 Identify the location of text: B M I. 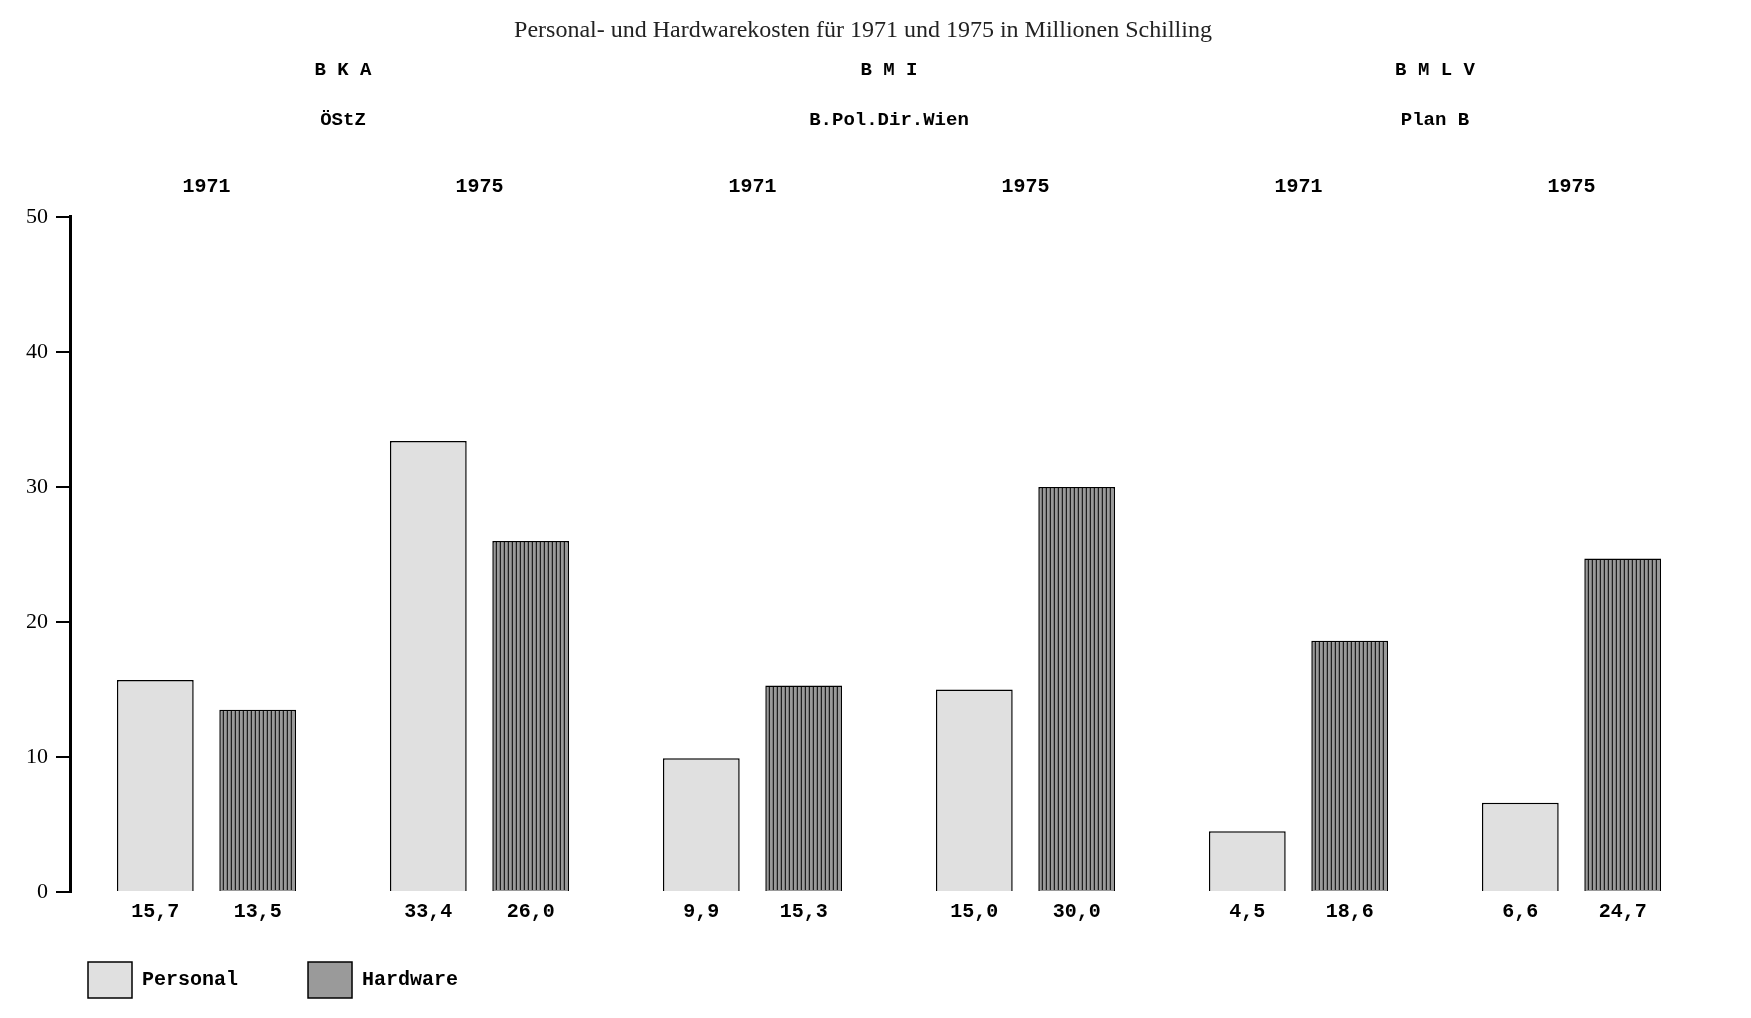
(889, 69).